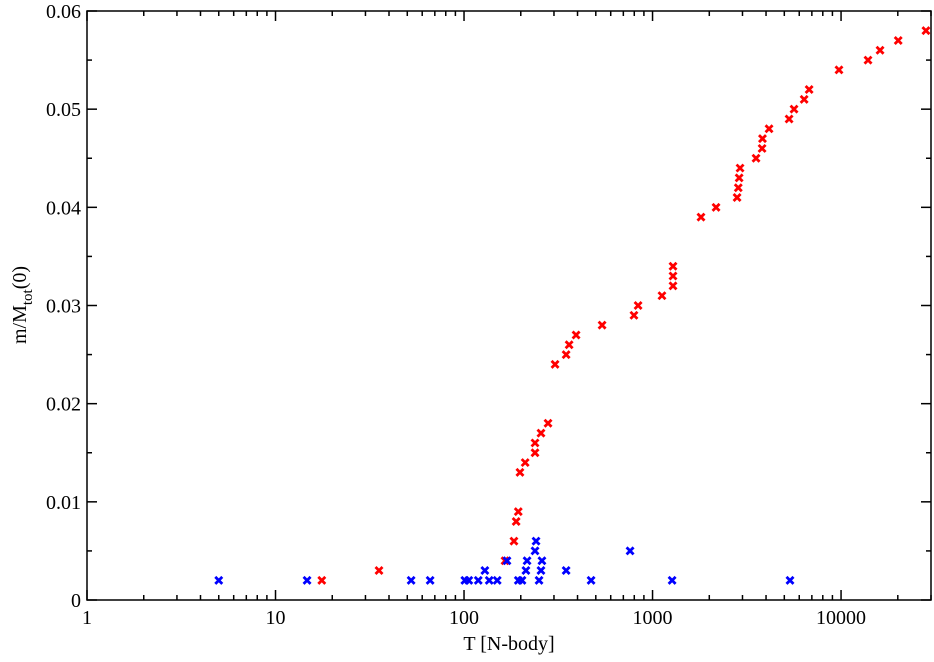  What do you see at coordinates (76, 601) in the screenshot?
I see `y-tick-label: 0` at bounding box center [76, 601].